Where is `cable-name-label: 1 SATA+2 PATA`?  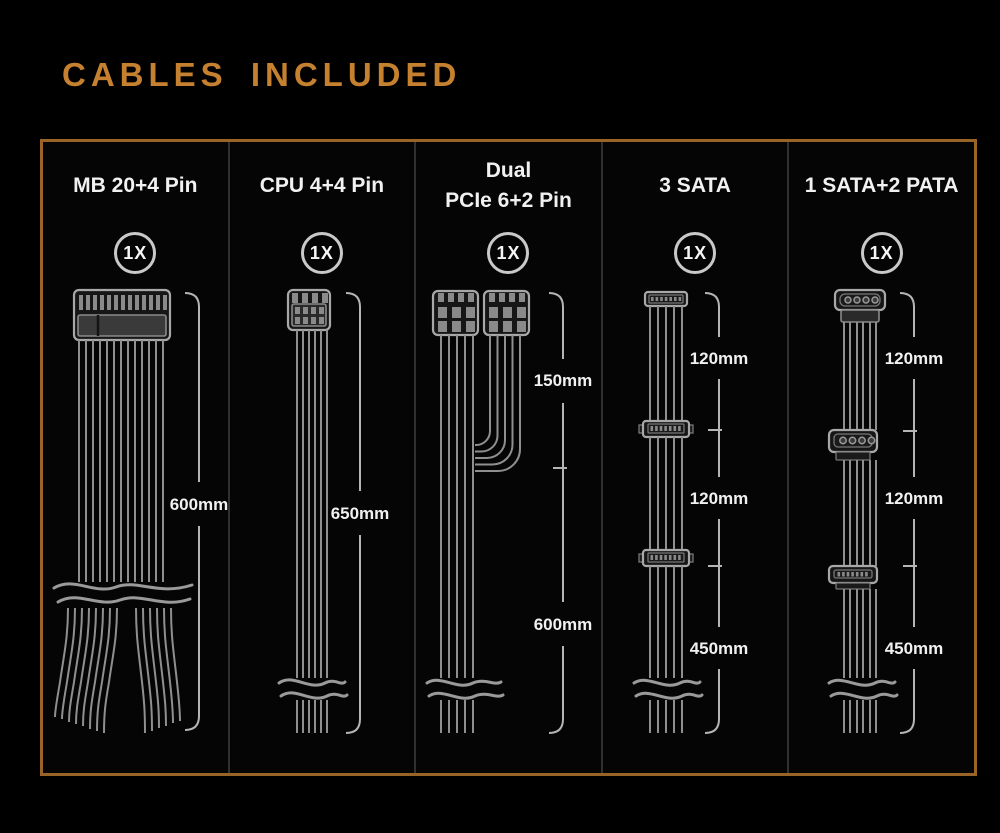 cable-name-label: 1 SATA+2 PATA is located at coordinates (881, 185).